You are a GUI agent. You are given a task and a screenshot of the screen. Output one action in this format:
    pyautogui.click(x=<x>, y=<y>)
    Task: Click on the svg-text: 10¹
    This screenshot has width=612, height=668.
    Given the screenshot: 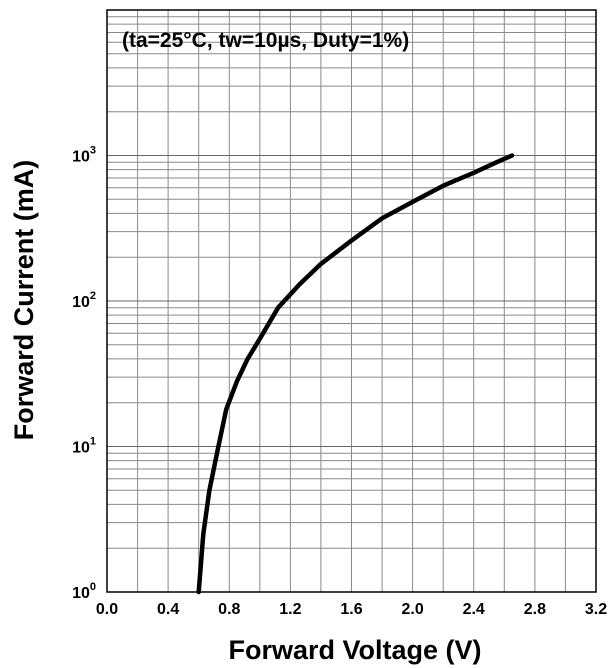 What is the action you would take?
    pyautogui.click(x=84, y=446)
    